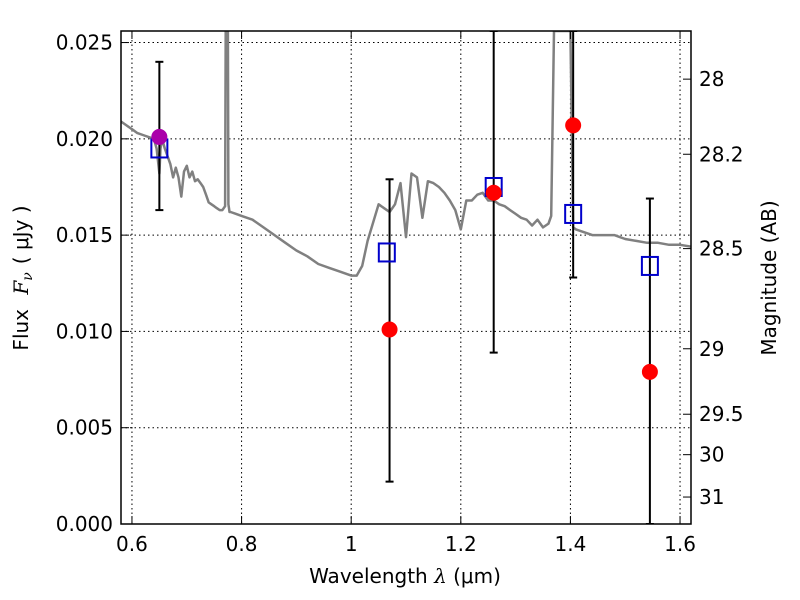 The image size is (800, 600). I want to click on y-tick-labels: 0.000 0.005 0.010 0.015 0.020 0.025, so click(84, 283).